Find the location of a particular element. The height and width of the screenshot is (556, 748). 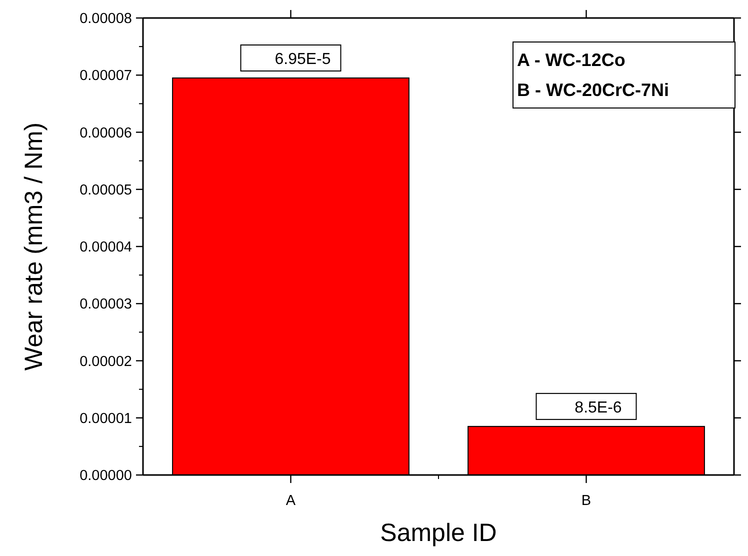

y-tick-label: 0.00007 is located at coordinates (106, 76).